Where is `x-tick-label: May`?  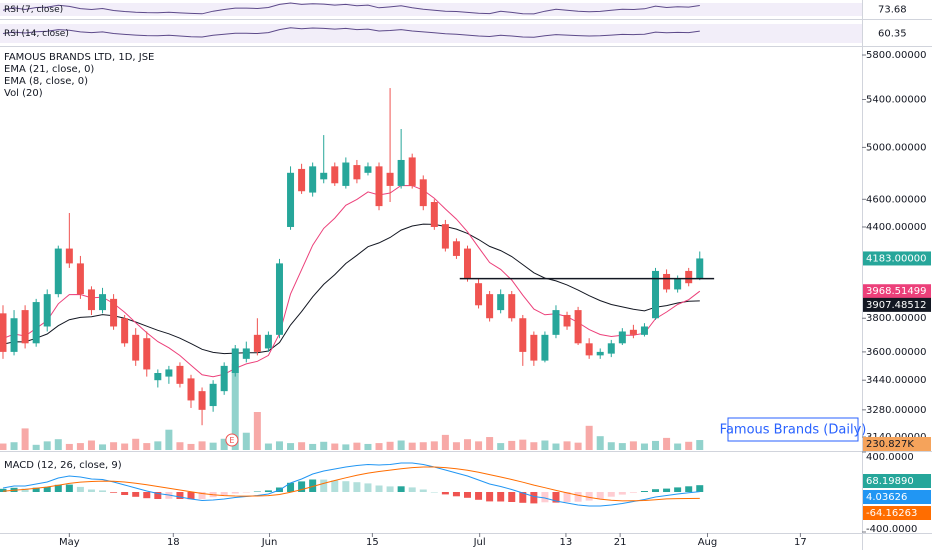 x-tick-label: May is located at coordinates (69, 542).